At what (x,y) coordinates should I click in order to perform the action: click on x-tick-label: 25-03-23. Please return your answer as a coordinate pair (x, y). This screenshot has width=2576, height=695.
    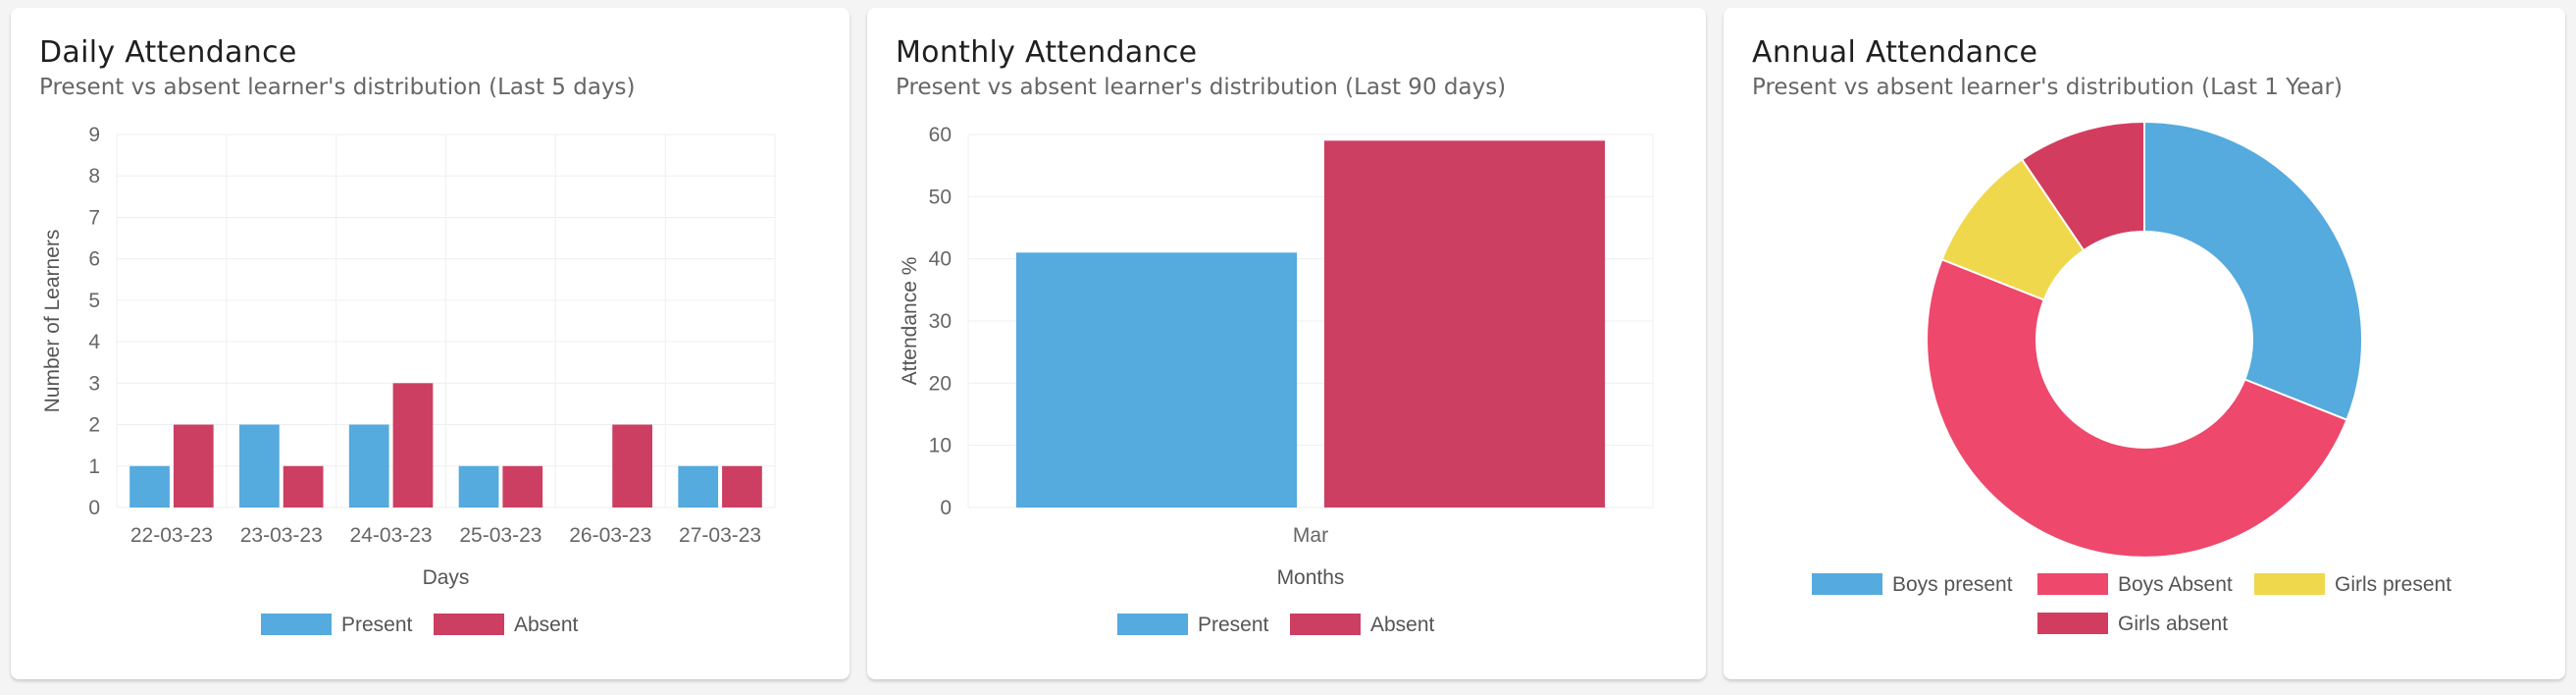
    Looking at the image, I should click on (500, 535).